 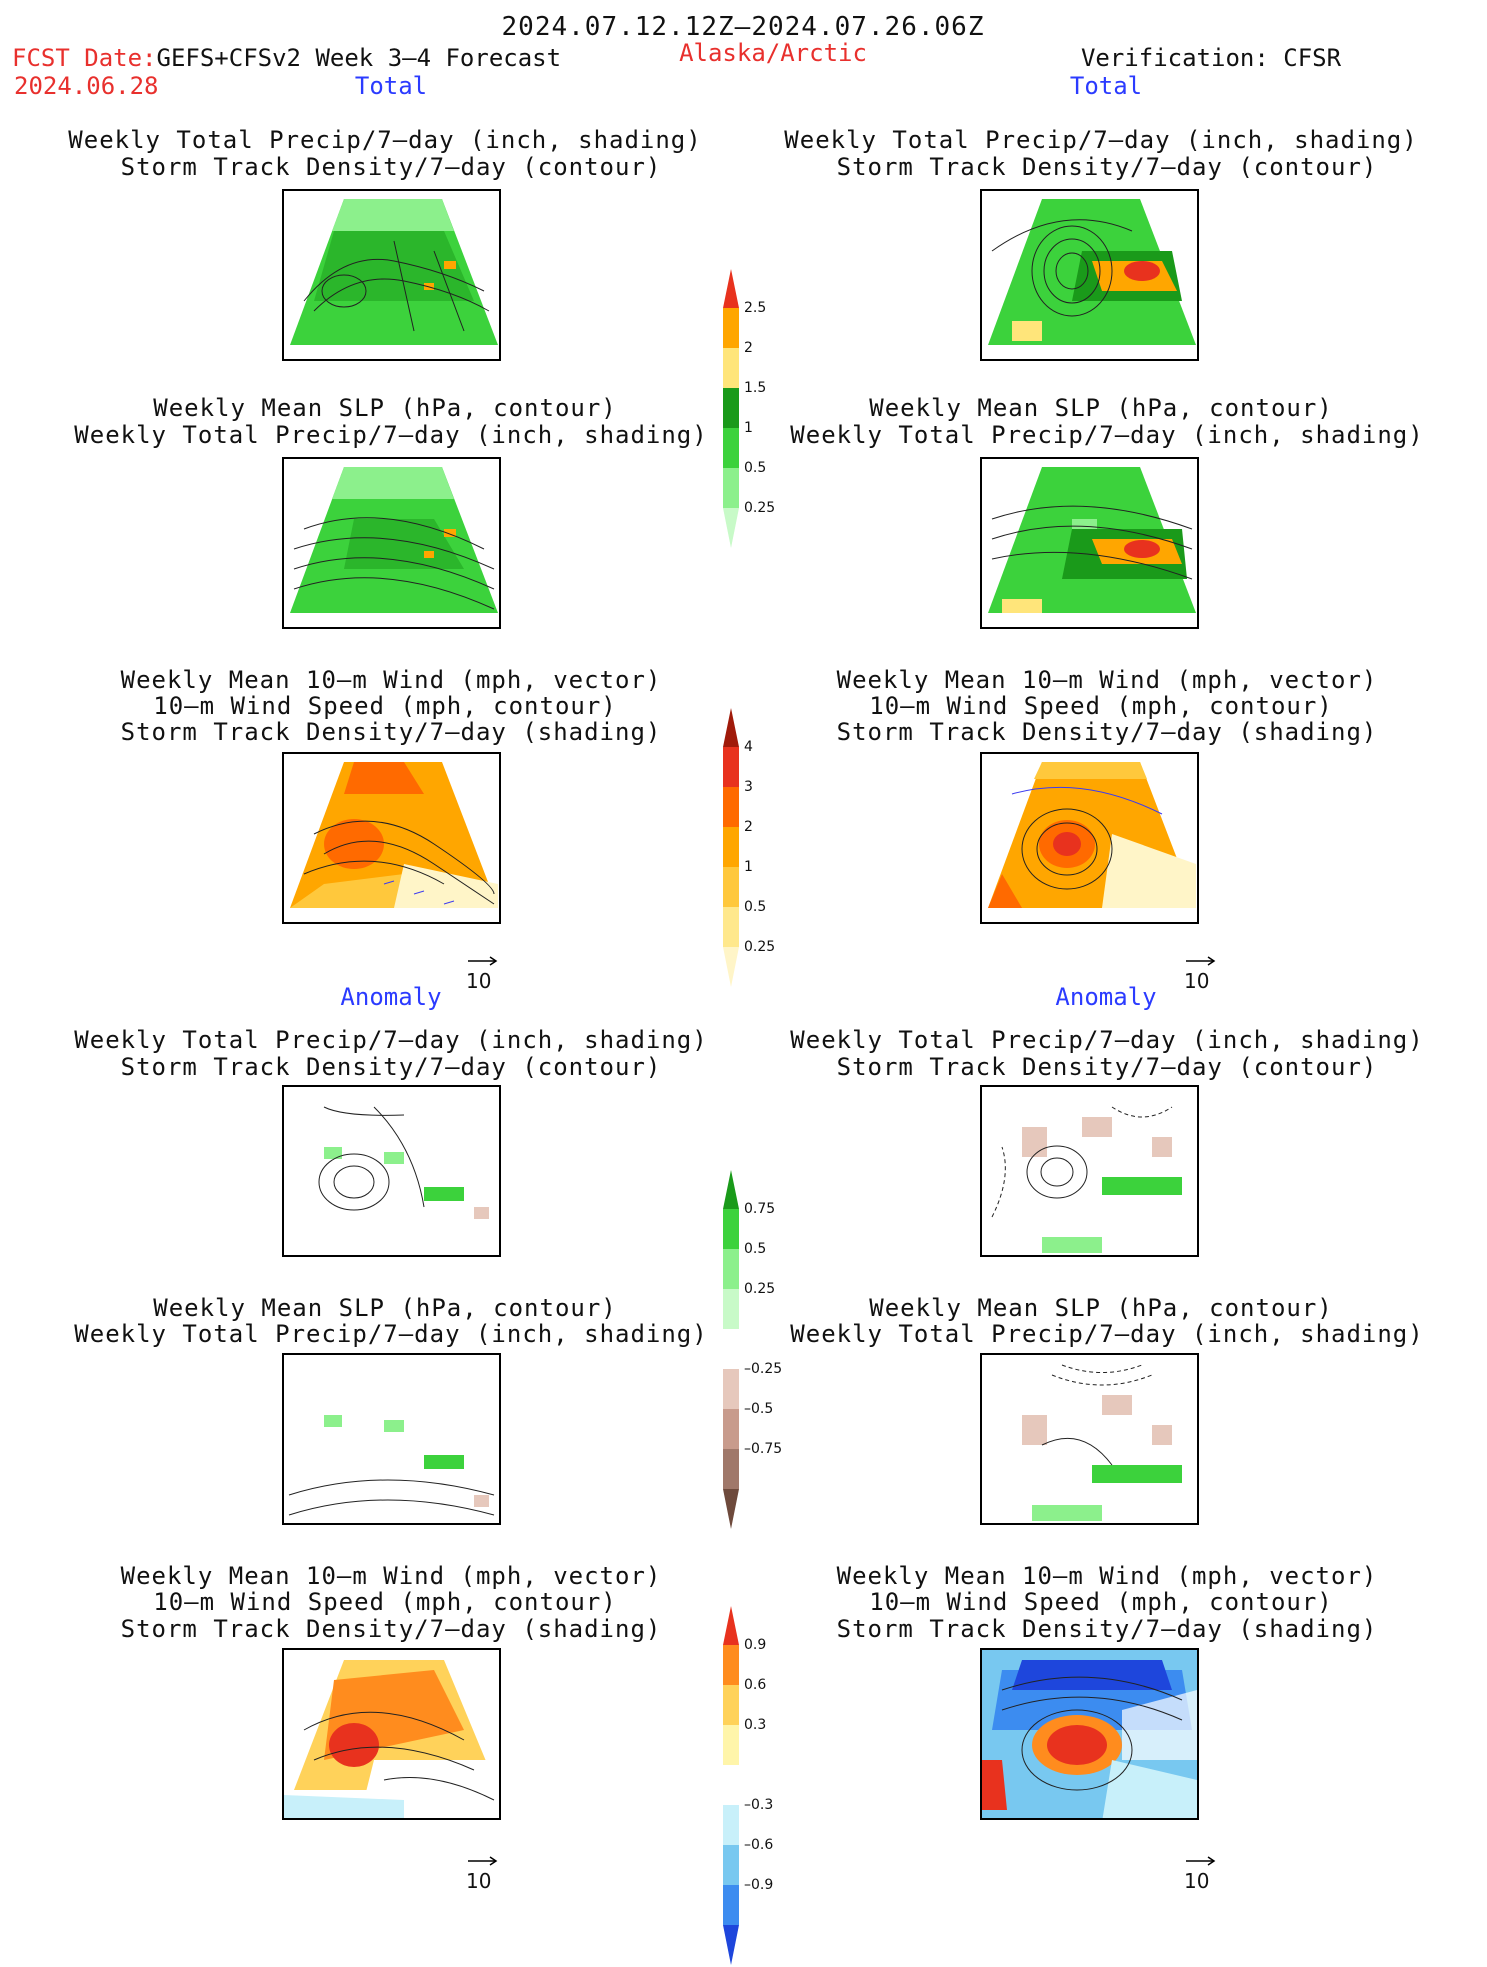 I want to click on caption-r6-line3: Storm Track Density/7–day (shading), so click(x=1107, y=1629).